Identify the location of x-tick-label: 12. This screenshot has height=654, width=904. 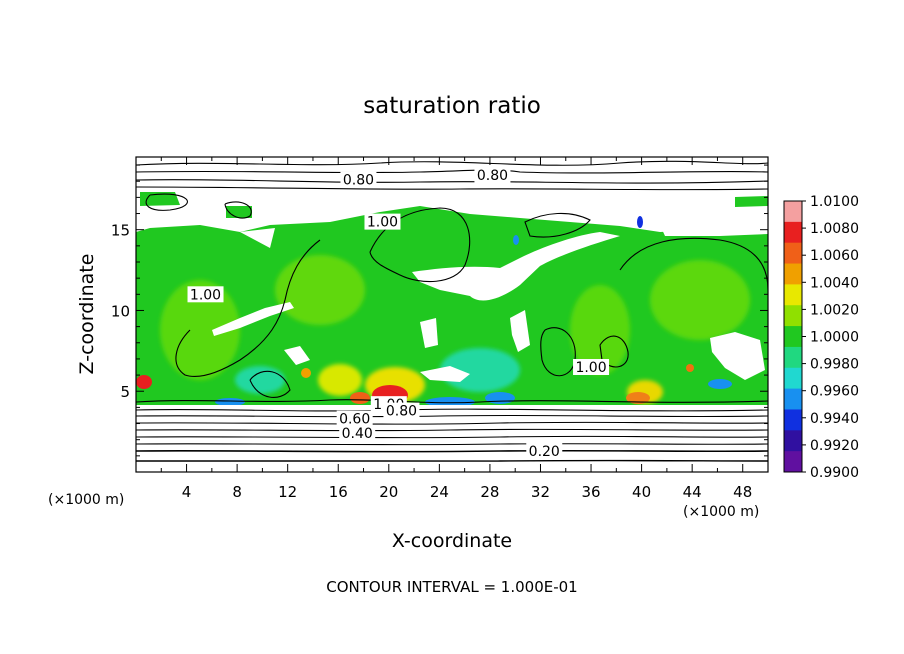
(287, 492).